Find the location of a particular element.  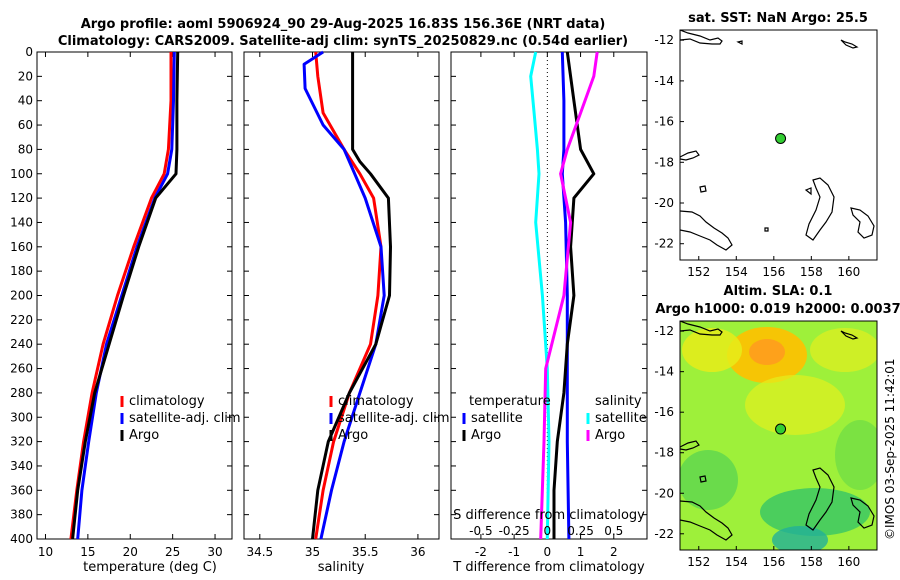

legend-label-t-argo: Argo is located at coordinates (486, 435).